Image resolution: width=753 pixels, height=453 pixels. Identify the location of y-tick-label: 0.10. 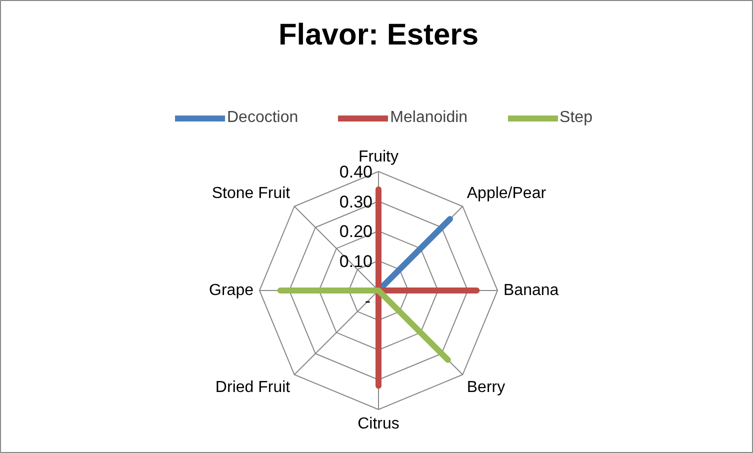
(356, 261).